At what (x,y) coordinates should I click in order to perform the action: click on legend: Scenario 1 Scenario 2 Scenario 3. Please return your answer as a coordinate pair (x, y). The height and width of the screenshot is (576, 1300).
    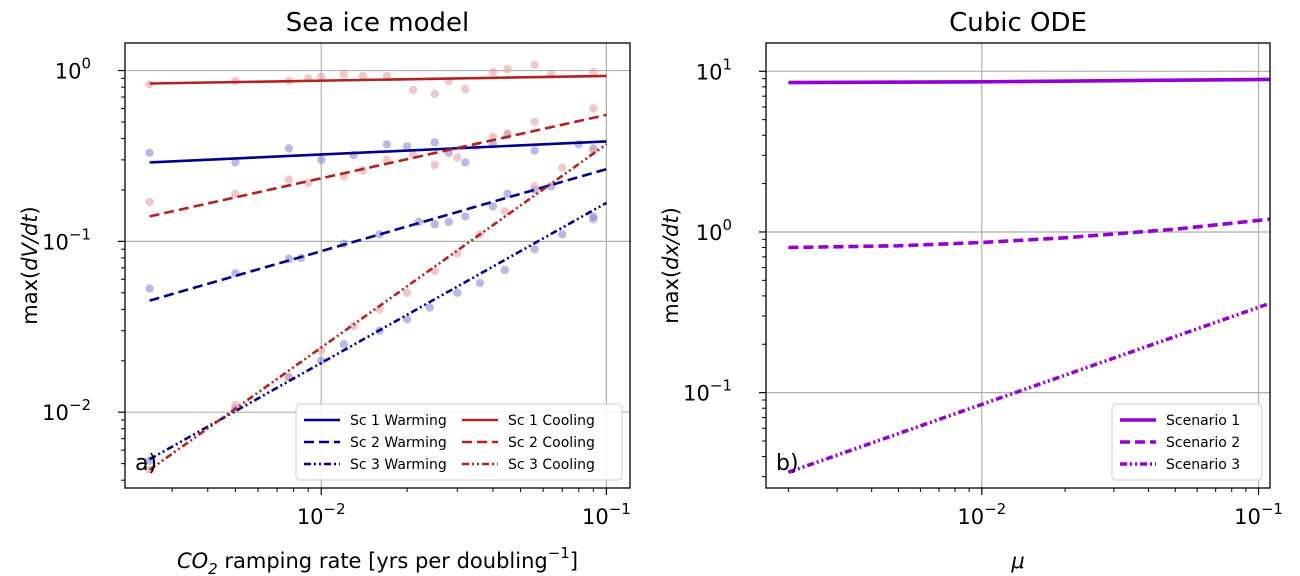
    Looking at the image, I should click on (1187, 442).